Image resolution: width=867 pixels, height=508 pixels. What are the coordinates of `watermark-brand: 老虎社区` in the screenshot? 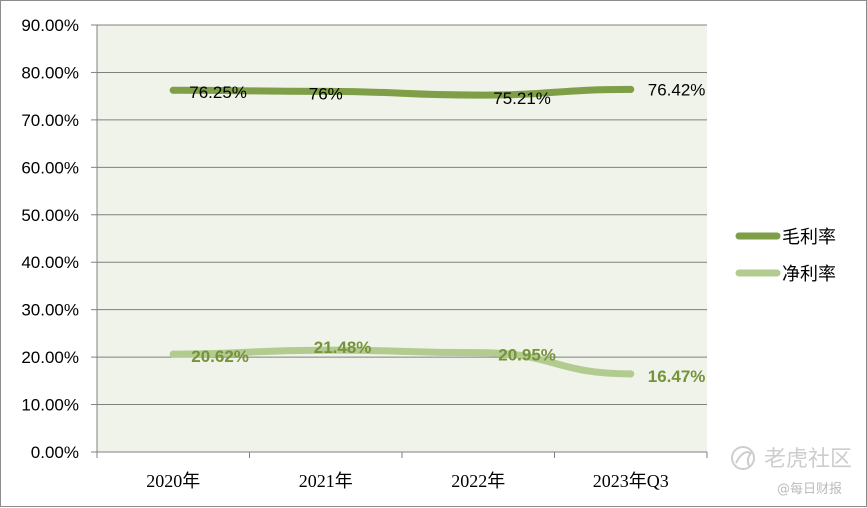 It's located at (808, 459).